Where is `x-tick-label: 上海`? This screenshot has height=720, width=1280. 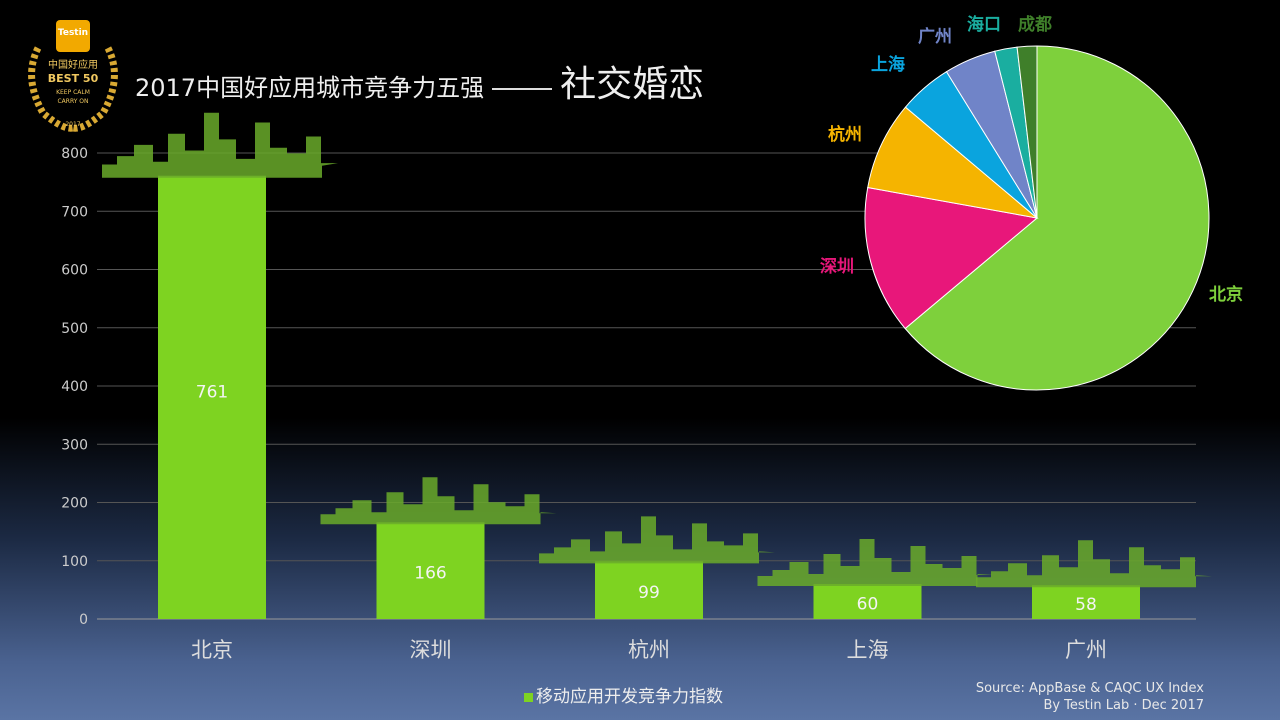 x-tick-label: 上海 is located at coordinates (868, 650).